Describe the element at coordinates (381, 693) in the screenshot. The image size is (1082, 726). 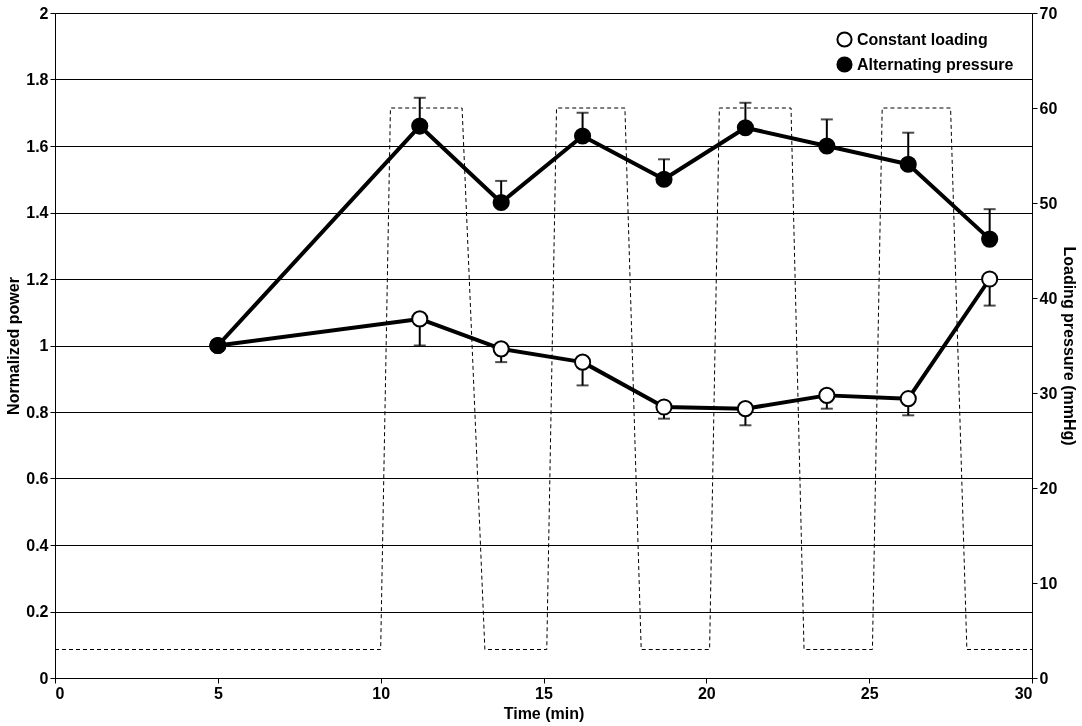
I see `x-tick-label: 10` at that location.